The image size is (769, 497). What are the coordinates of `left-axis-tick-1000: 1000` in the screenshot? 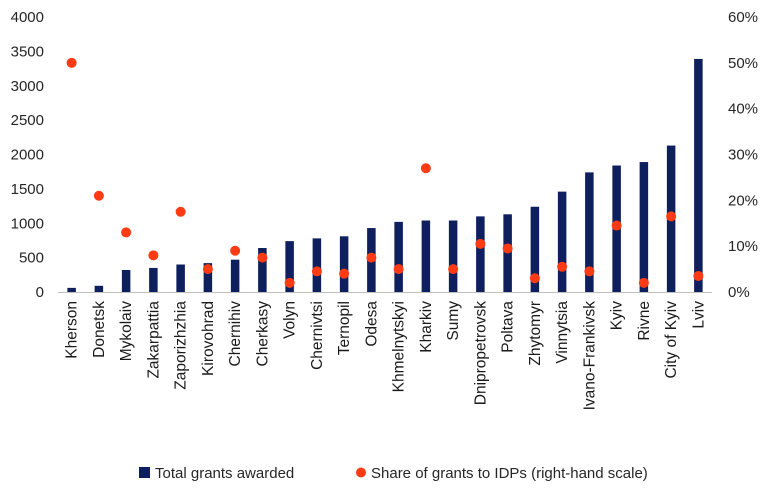 It's located at (27, 223).